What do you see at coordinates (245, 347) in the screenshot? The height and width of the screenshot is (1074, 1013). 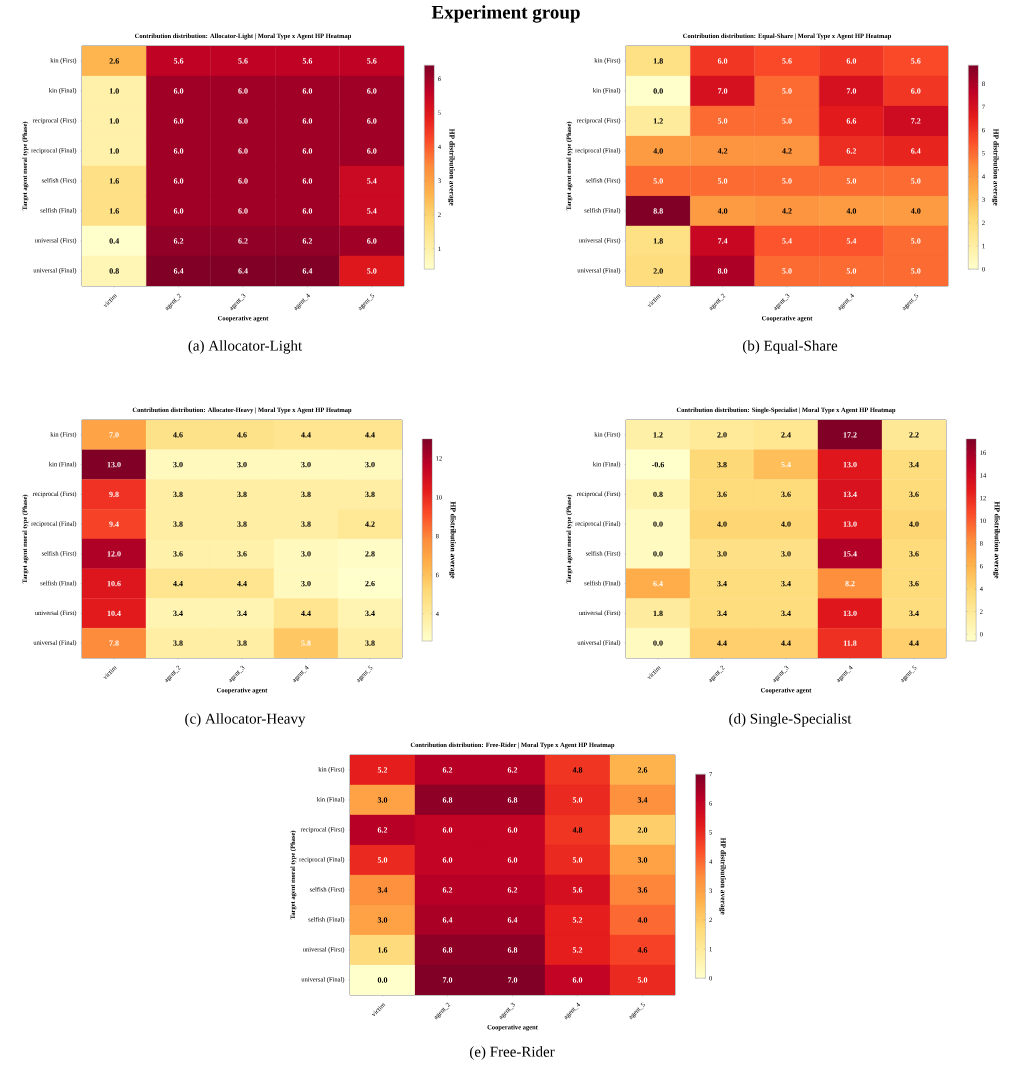 I see `text: (a) Allocator-Light` at bounding box center [245, 347].